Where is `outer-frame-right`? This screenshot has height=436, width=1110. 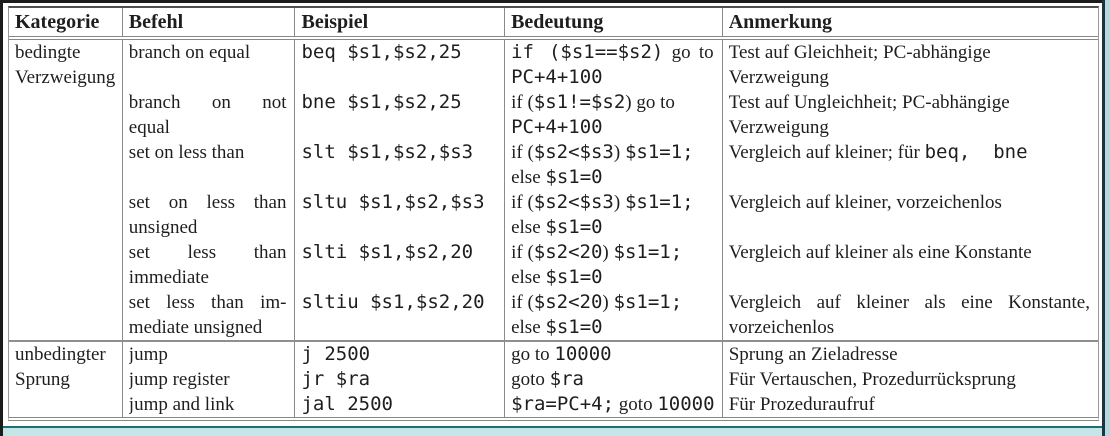 outer-frame-right is located at coordinates (1103, 218).